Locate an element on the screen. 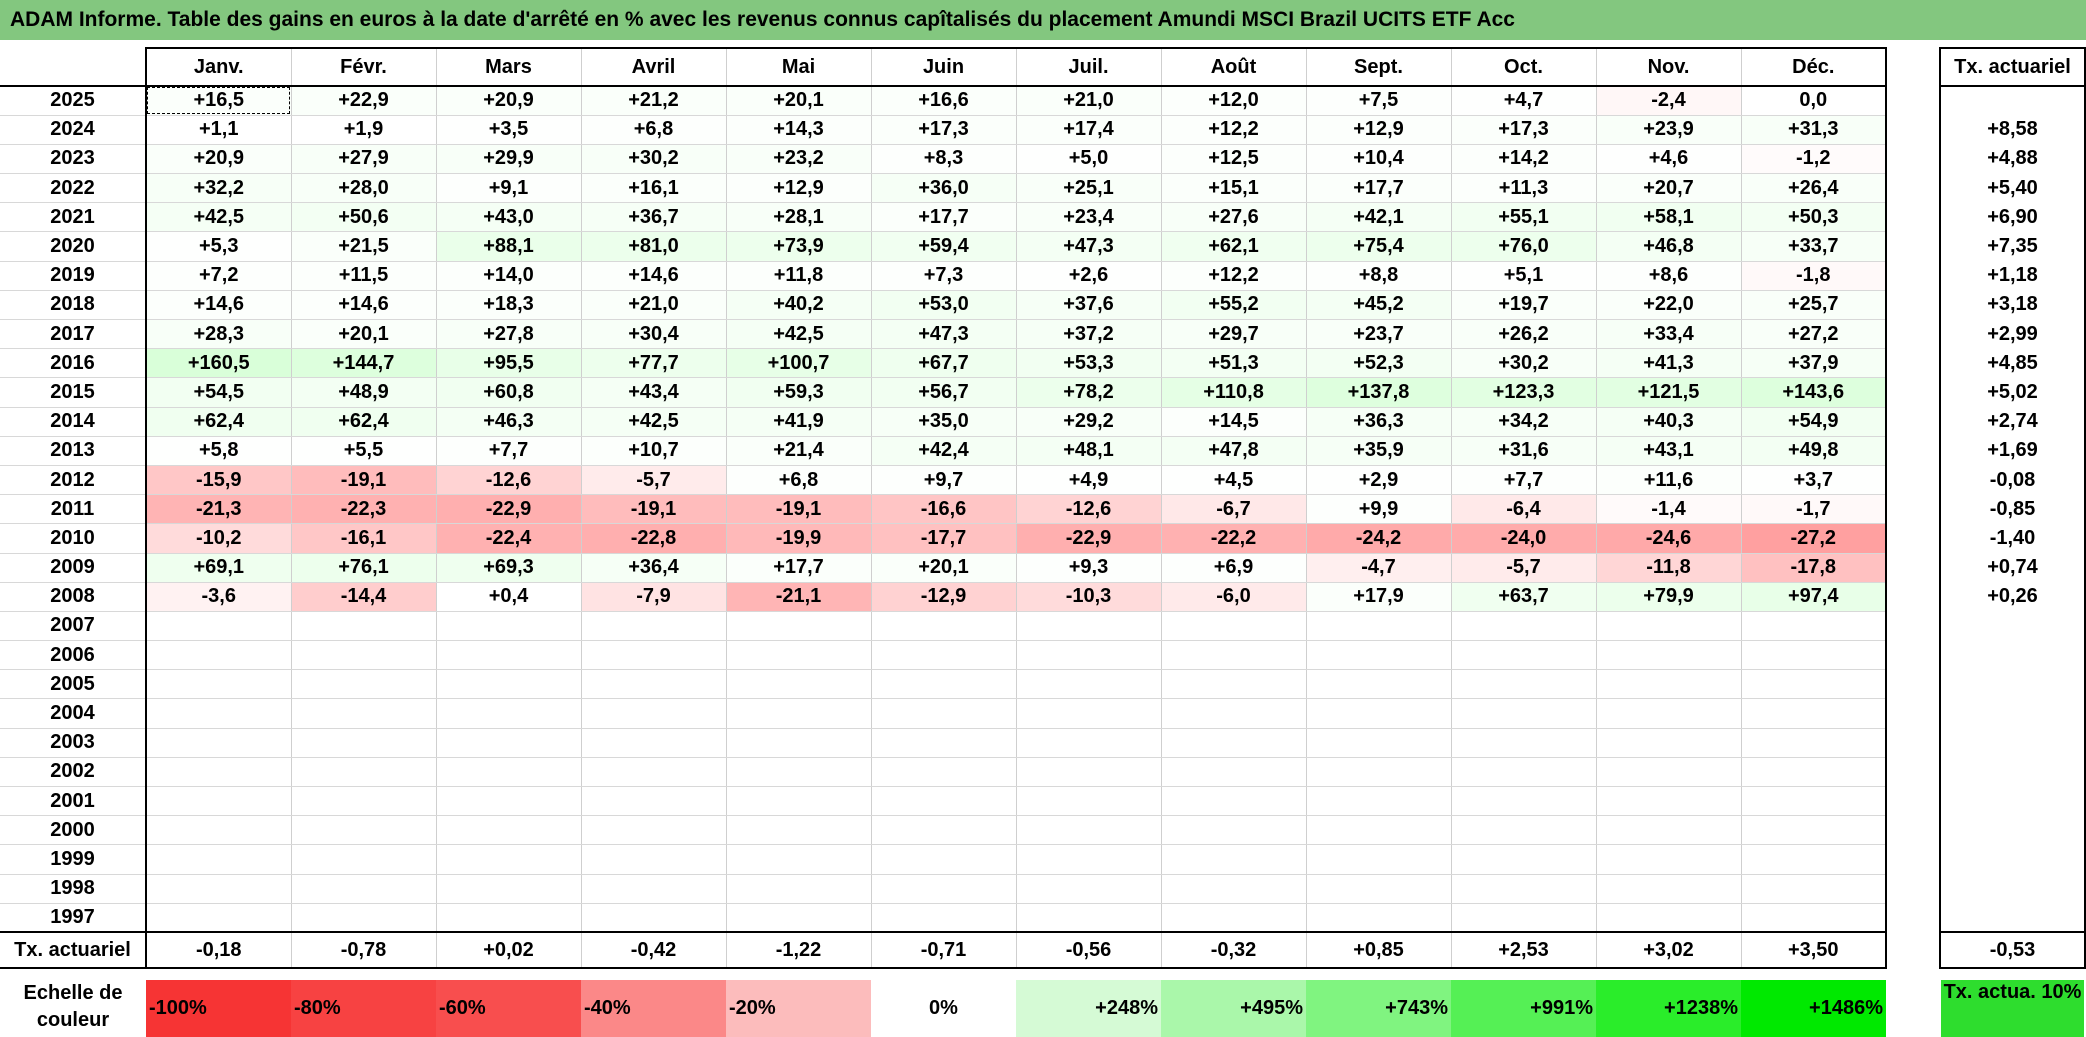  gain-cell: +21,4 is located at coordinates (799, 451).